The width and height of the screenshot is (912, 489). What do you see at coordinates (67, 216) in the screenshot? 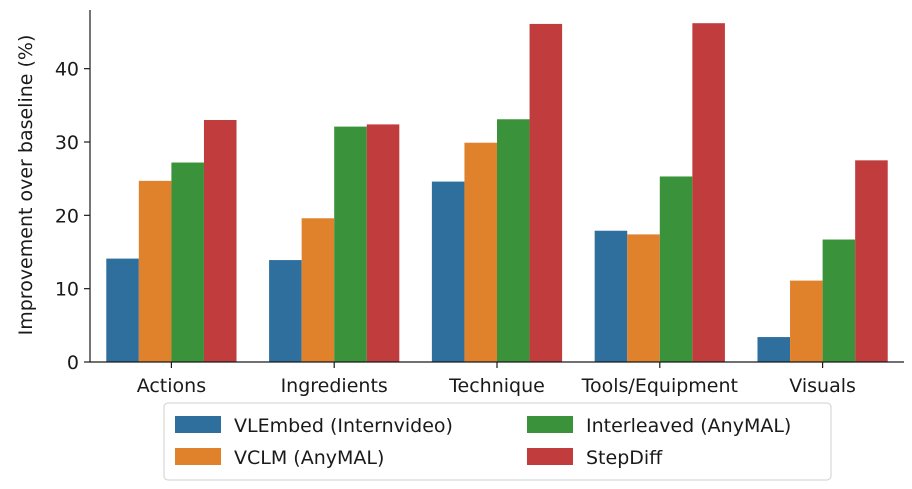
I see `y-tick-label: 20` at bounding box center [67, 216].